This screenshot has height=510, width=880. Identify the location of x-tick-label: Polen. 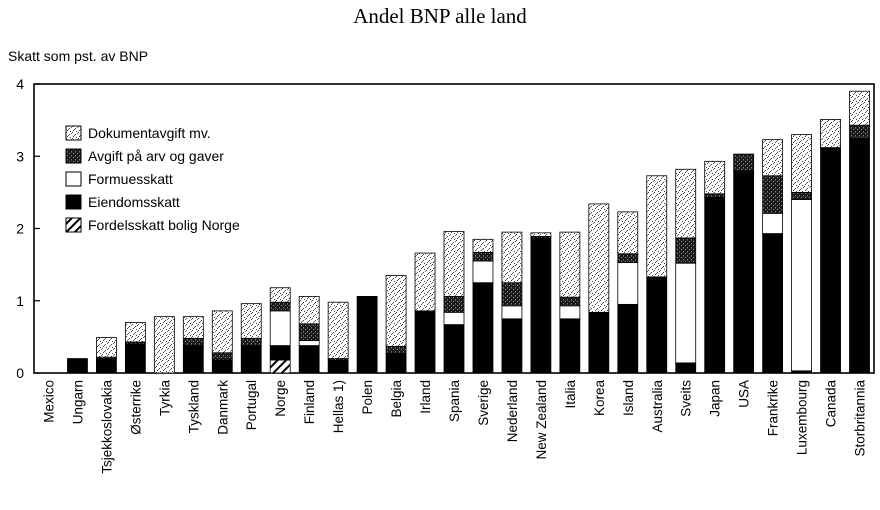
(367, 397).